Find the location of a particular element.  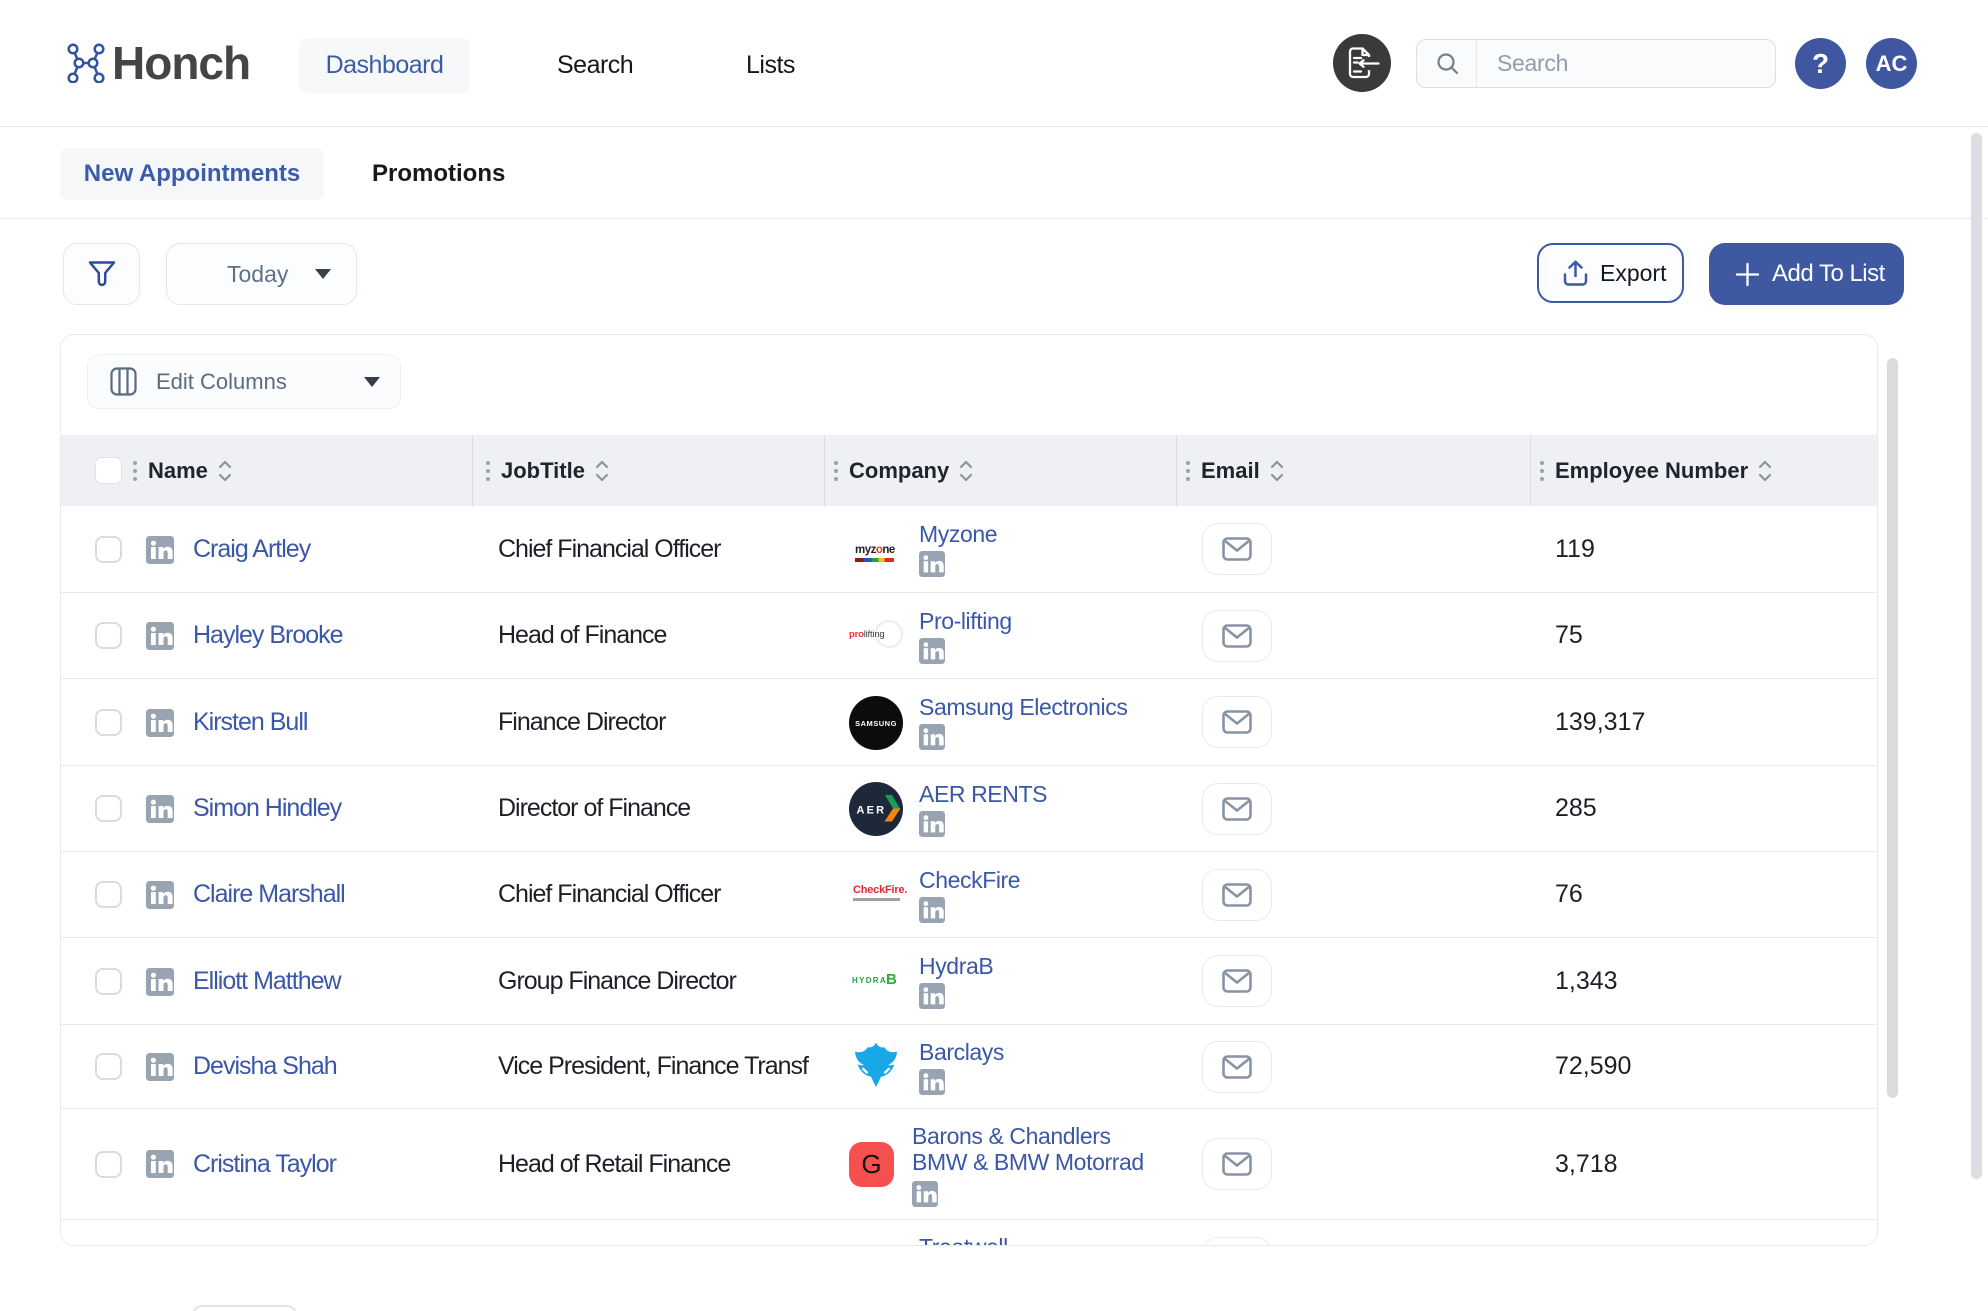

svg-text: AER is located at coordinates (872, 811).